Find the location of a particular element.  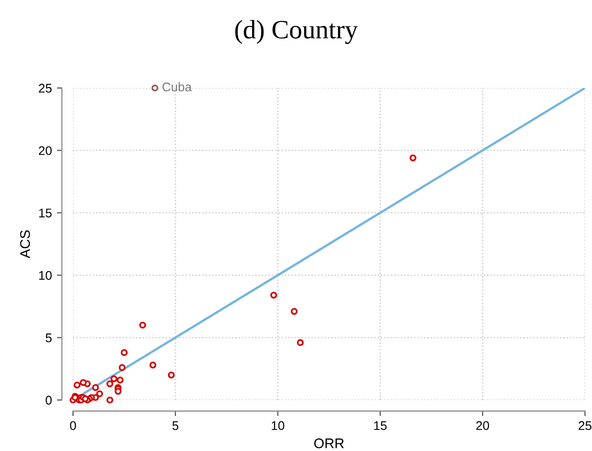

chart-title: (d) Country is located at coordinates (296, 32).